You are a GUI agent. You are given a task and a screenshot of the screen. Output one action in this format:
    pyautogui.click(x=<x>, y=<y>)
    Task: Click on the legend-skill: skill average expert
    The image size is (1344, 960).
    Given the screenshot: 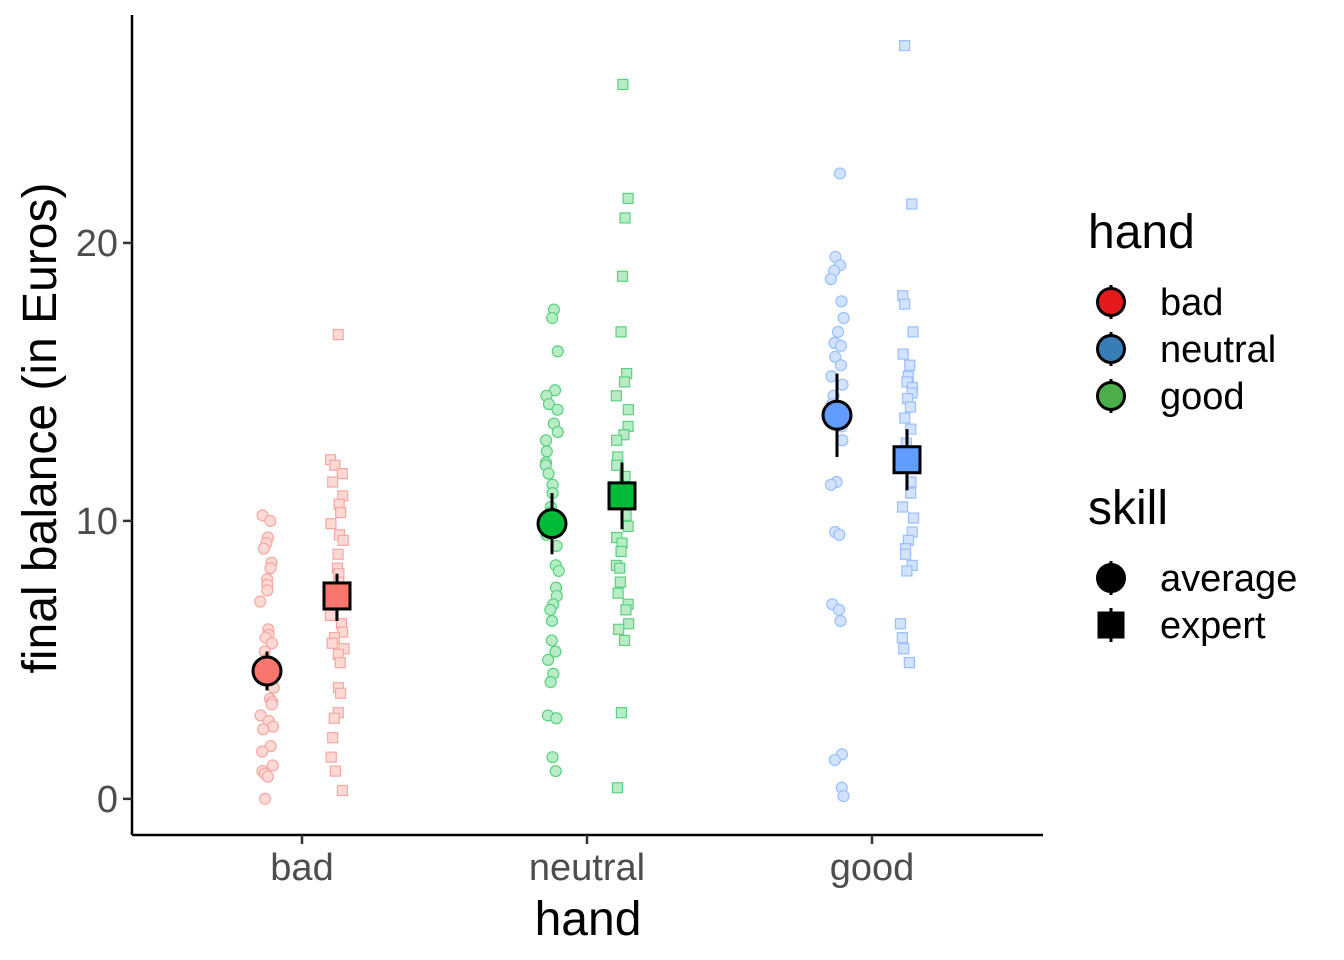 What is the action you would take?
    pyautogui.click(x=1192, y=564)
    